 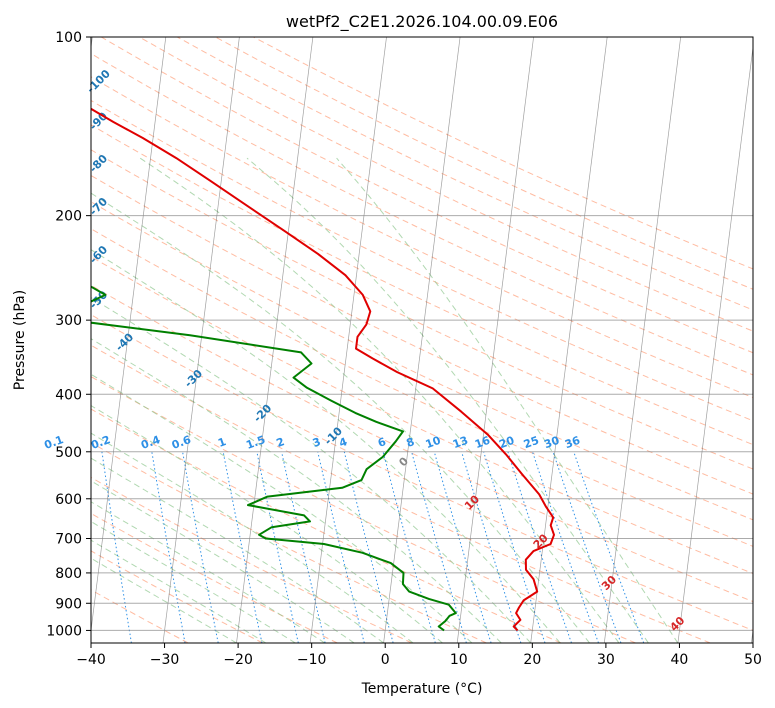 What do you see at coordinates (382, 442) in the screenshot?
I see `mixing-ratio-label: 6` at bounding box center [382, 442].